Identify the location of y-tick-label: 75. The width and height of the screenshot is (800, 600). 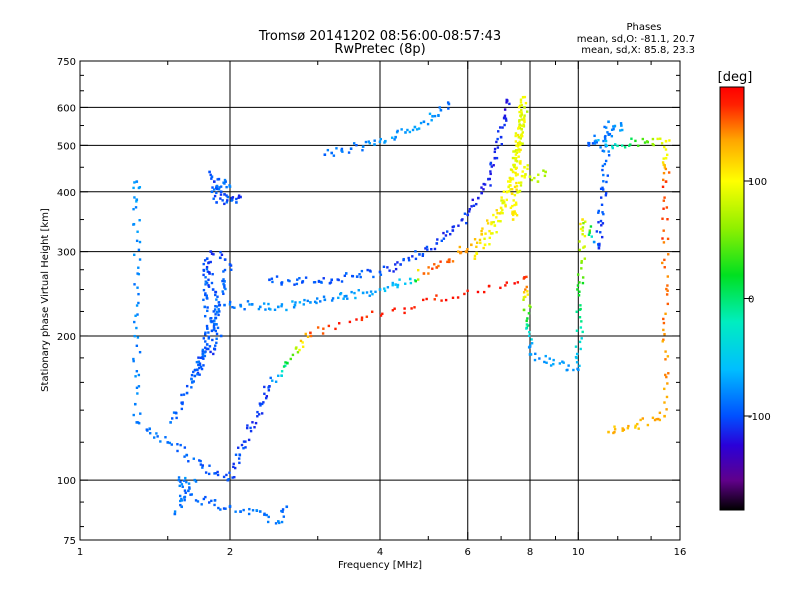
(69, 541).